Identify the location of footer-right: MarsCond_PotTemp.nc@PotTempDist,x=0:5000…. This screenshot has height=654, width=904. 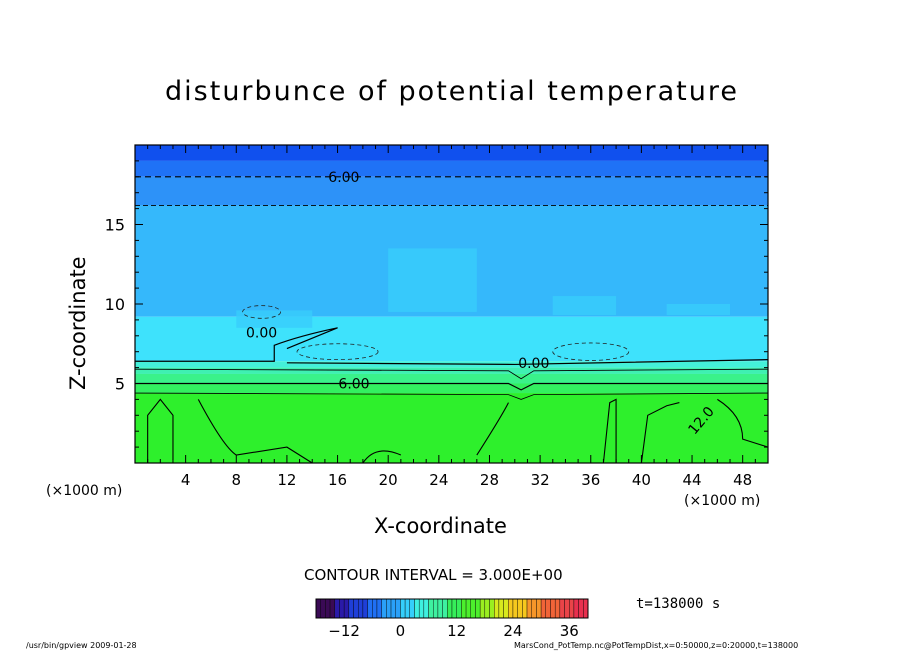
(656, 645).